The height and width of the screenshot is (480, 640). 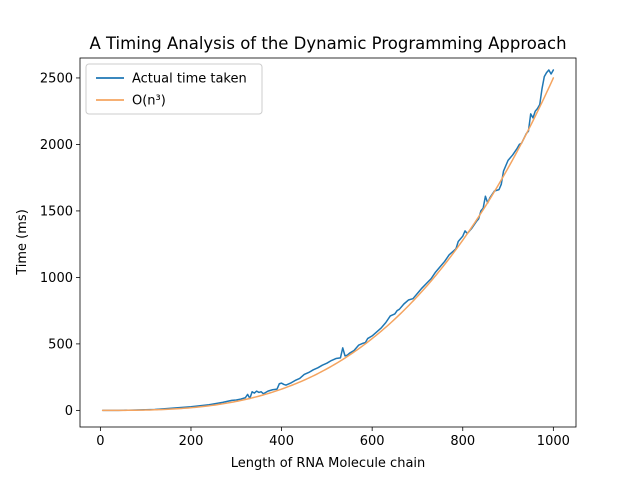 I want to click on legend-box, so click(x=174, y=89).